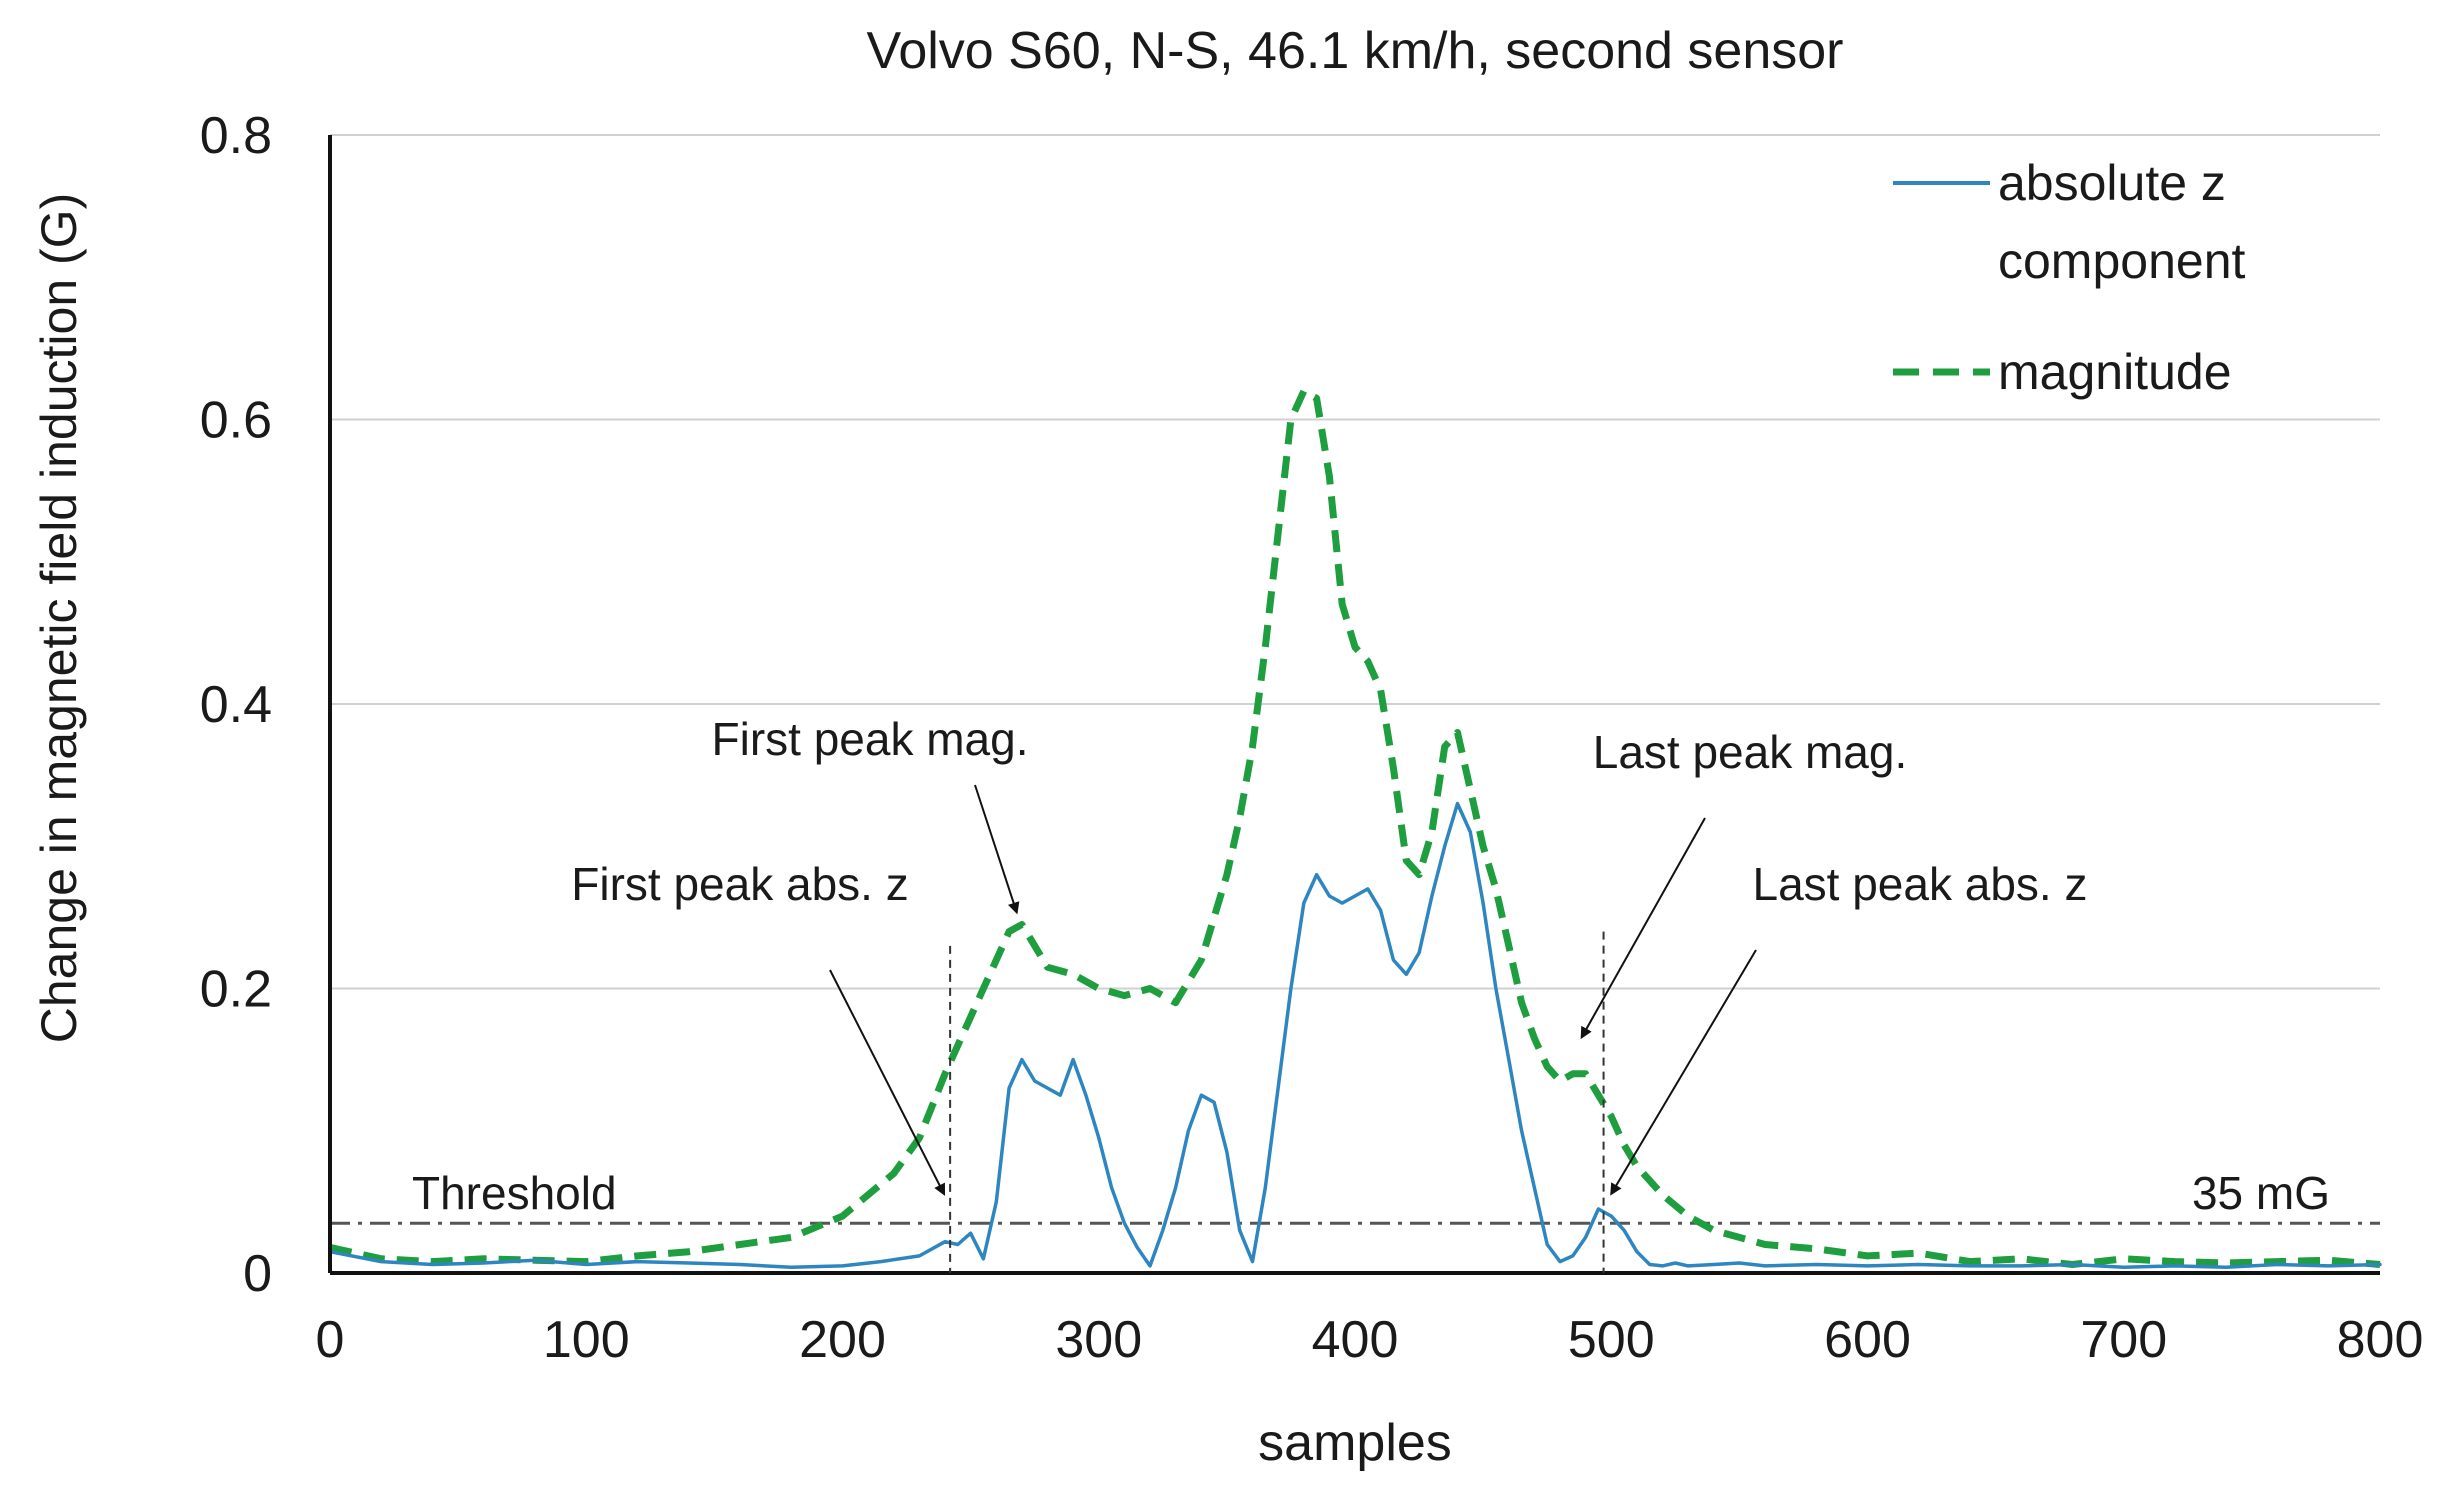 The image size is (2439, 1495). Describe the element at coordinates (1277, 1102) in the screenshot. I see `vertical-markers` at that location.